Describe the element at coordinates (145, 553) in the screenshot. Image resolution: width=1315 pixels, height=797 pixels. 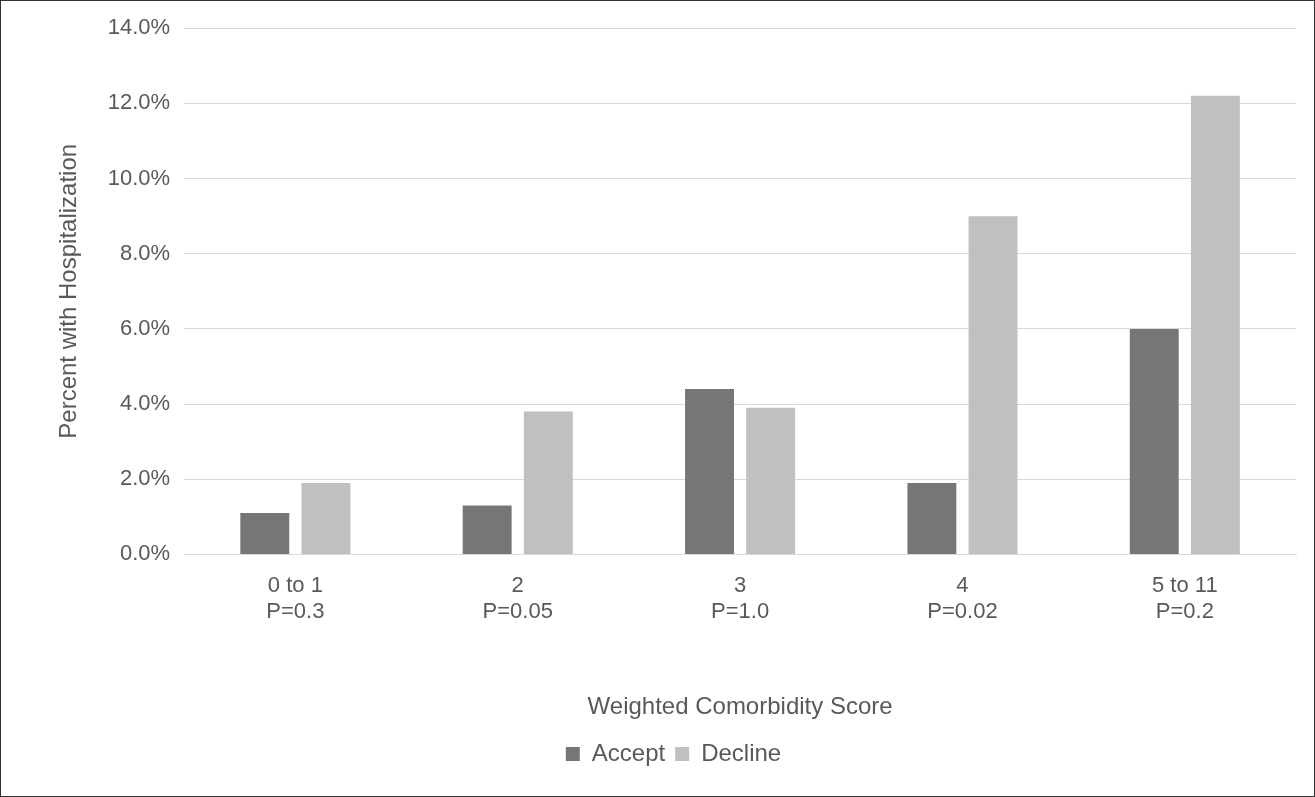
I see `y-tick-label: 0.0%` at that location.